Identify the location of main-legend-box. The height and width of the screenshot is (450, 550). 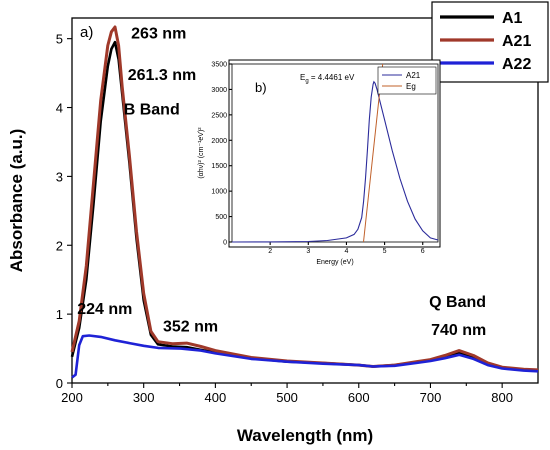
(490, 42).